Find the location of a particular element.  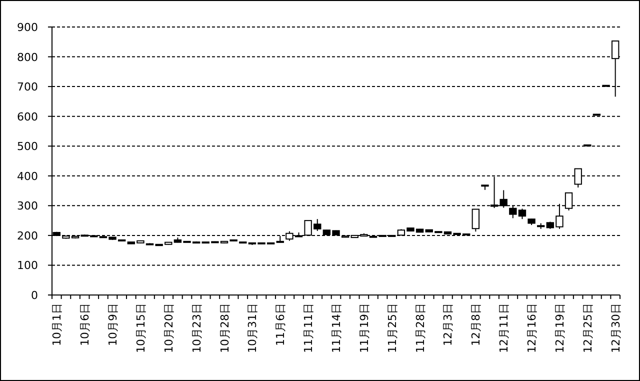

x-tick-label: 10月31日 is located at coordinates (253, 328).